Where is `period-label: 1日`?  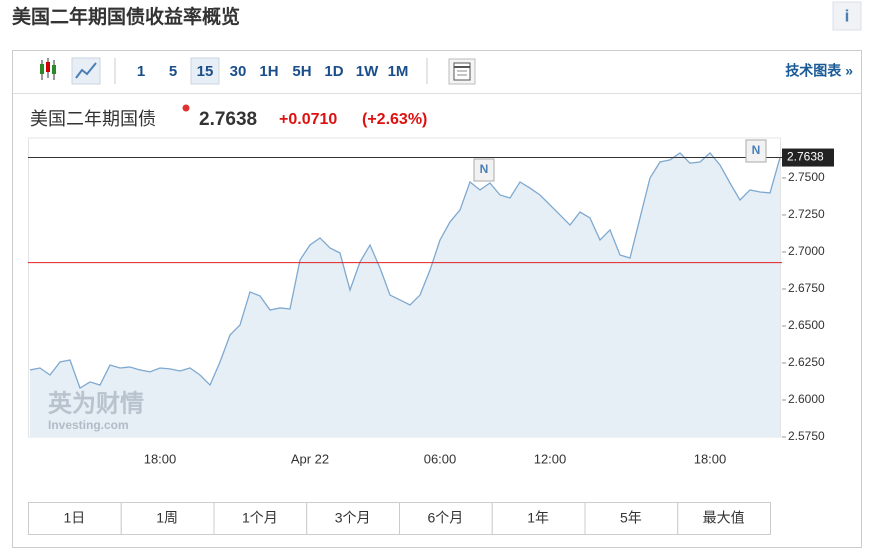
period-label: 1日 is located at coordinates (74, 518).